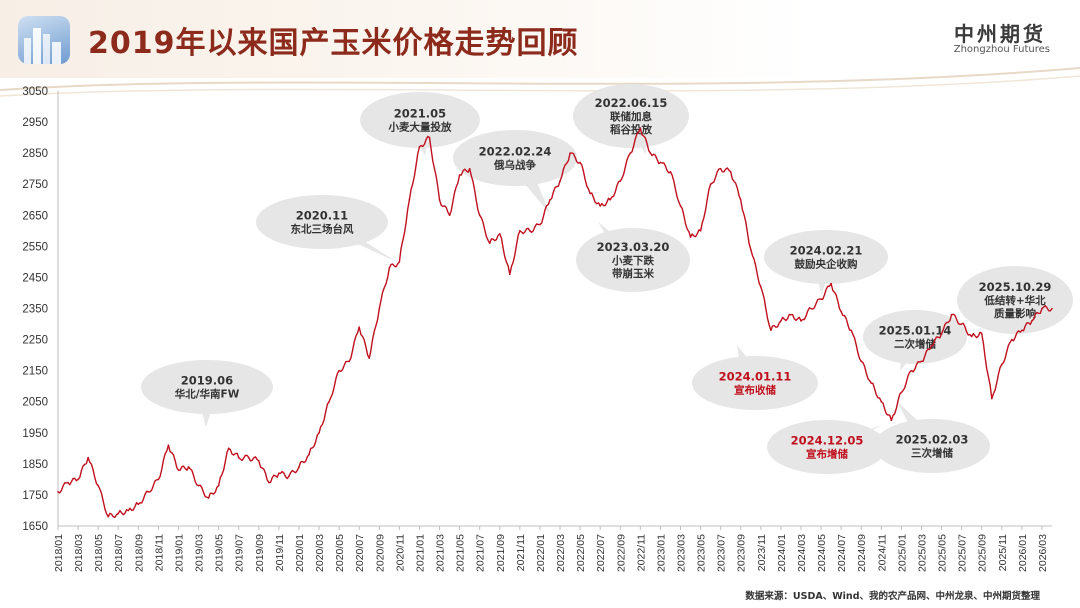 Image resolution: width=1080 pixels, height=608 pixels. What do you see at coordinates (1003, 552) in the screenshot?
I see `x-tick-label: 2025/11` at bounding box center [1003, 552].